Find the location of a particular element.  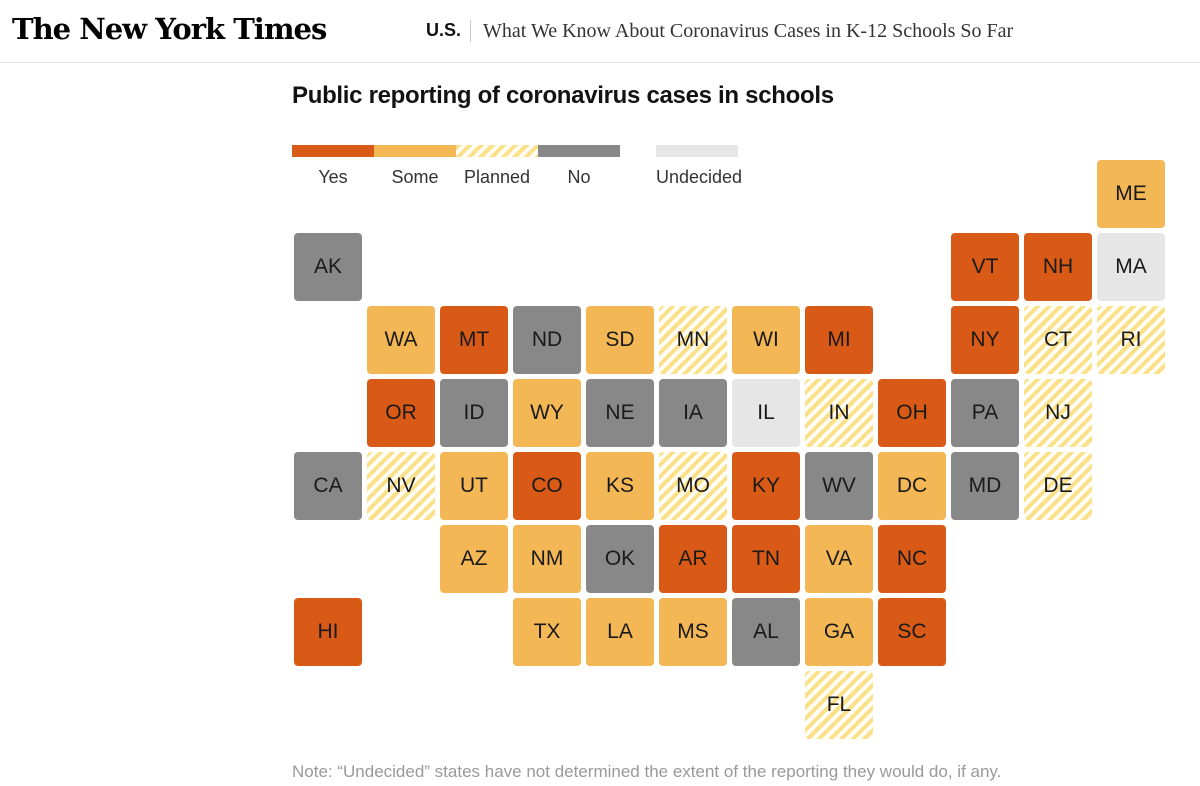

state-label: NE is located at coordinates (620, 412).